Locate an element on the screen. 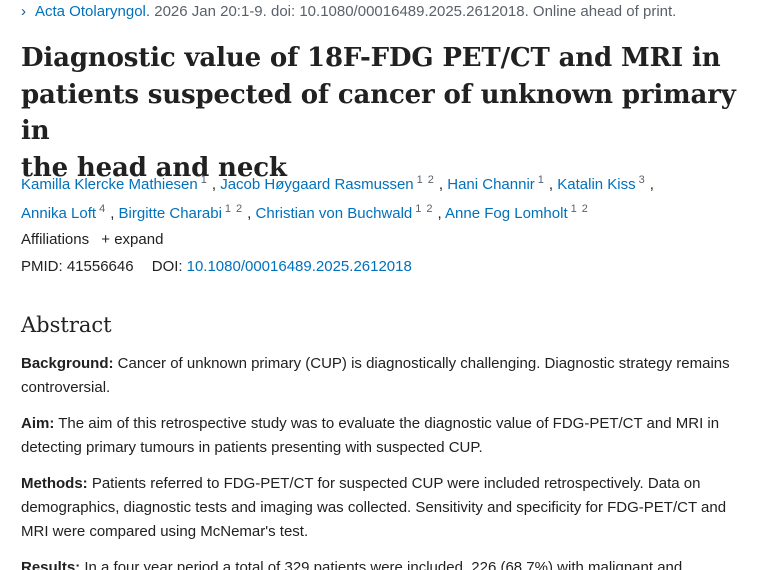  plus-icon: + is located at coordinates (106, 239).